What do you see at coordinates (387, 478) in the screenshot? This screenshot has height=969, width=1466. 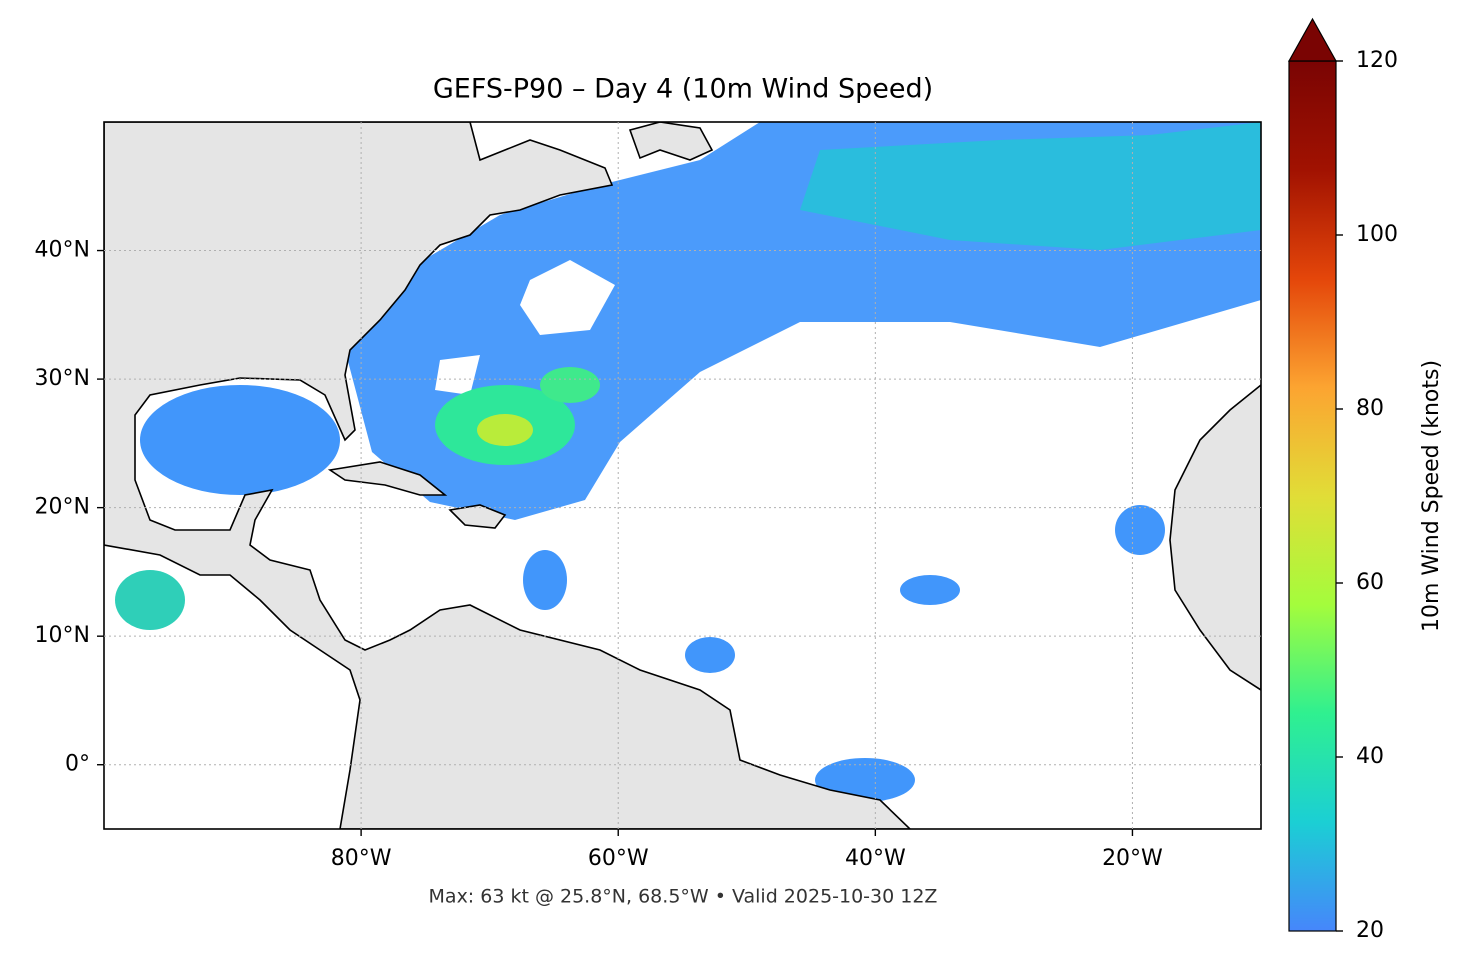 I see `land-cuba` at bounding box center [387, 478].